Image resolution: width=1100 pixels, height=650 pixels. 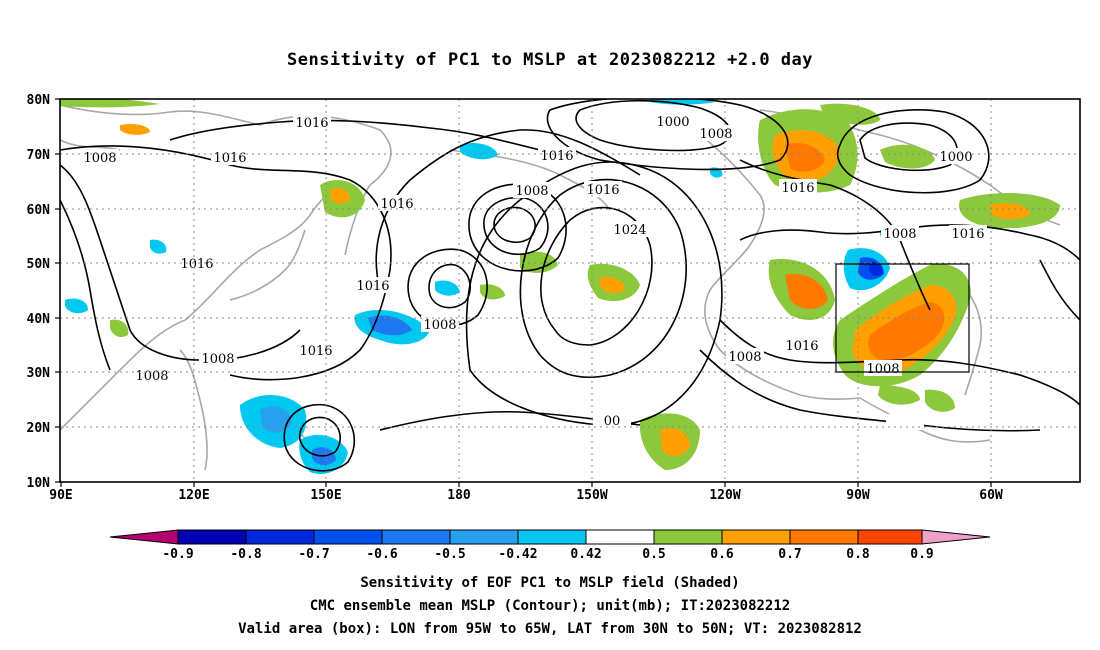 I want to click on lon-label: 120E, so click(x=193, y=495).